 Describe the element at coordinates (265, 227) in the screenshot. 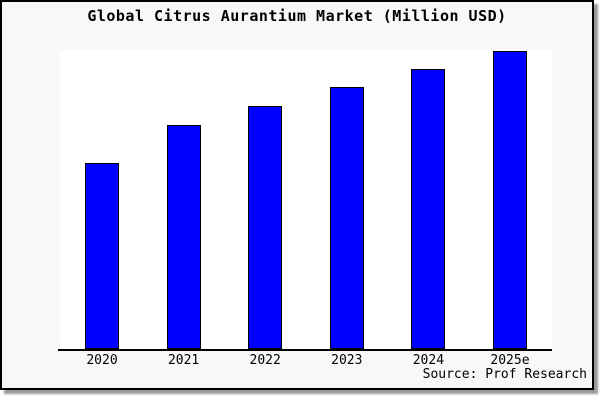

I see `bar-2022` at that location.